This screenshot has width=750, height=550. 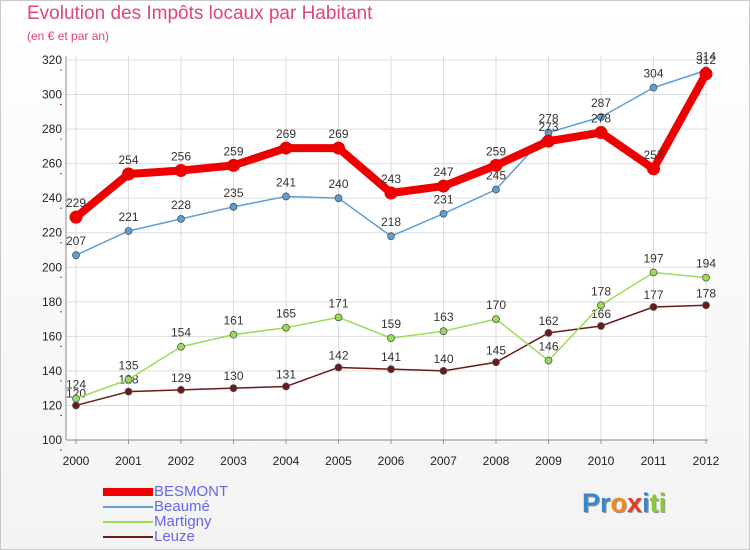 I want to click on y-tick-label: 320, so click(x=52, y=60).